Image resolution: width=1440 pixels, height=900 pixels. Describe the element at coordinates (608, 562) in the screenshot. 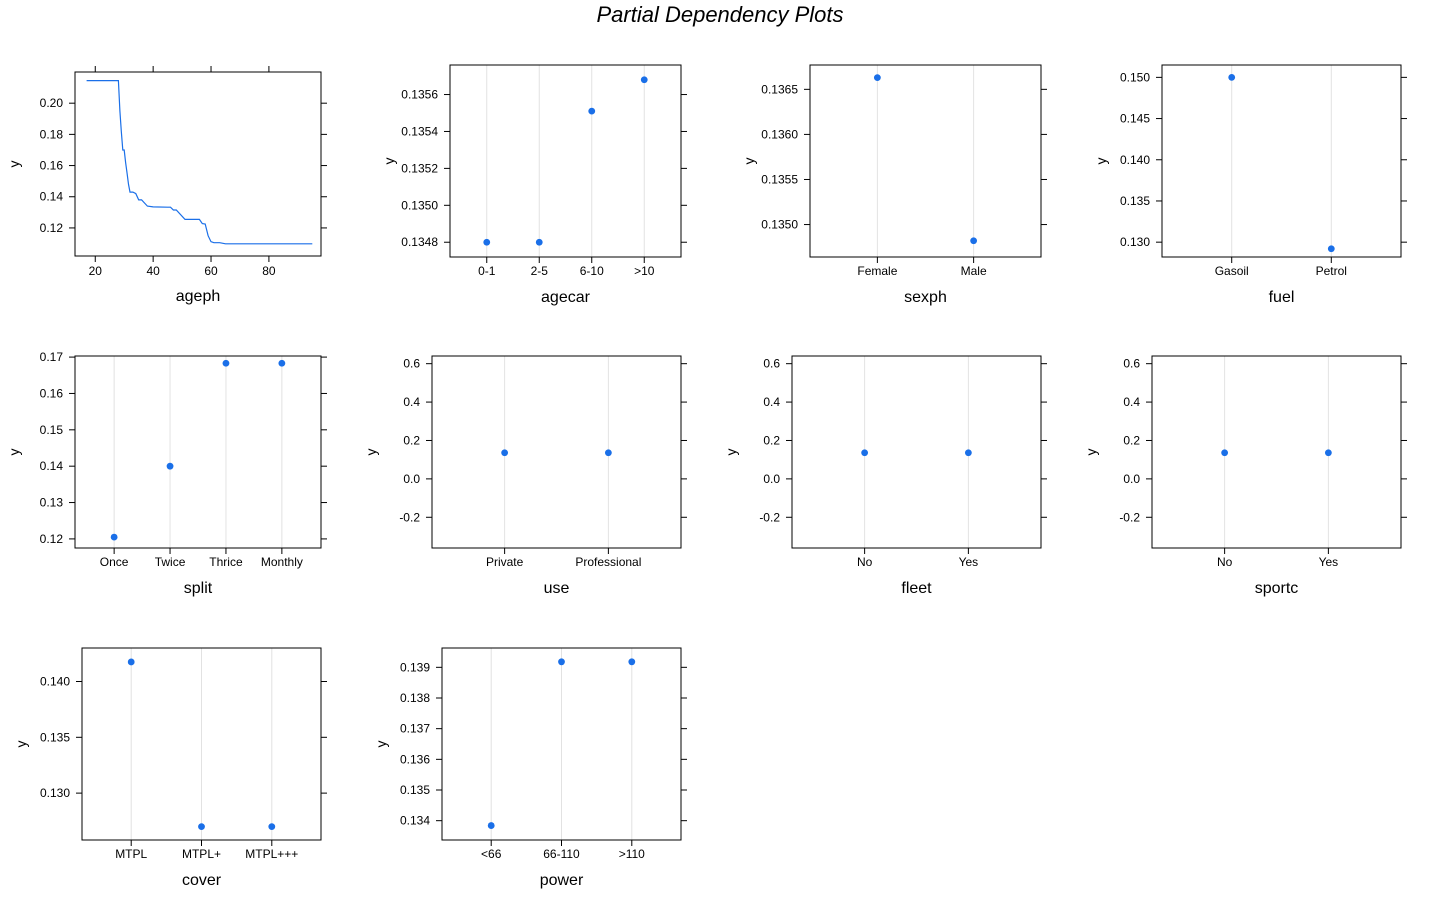

I see `x-tick-label: Professional` at that location.